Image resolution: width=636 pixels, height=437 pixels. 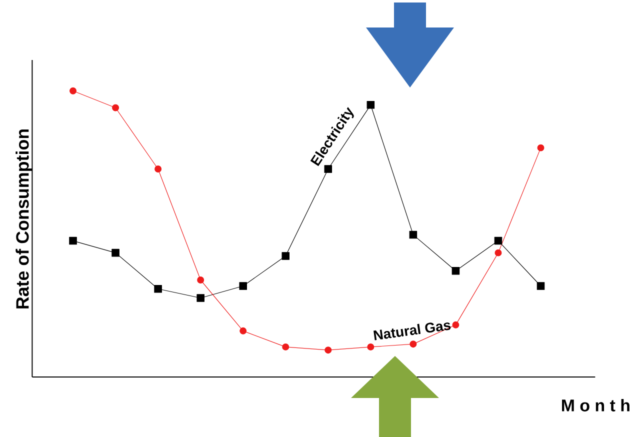 What do you see at coordinates (24, 218) in the screenshot?
I see `y-axis-title: Rate of Consumption` at bounding box center [24, 218].